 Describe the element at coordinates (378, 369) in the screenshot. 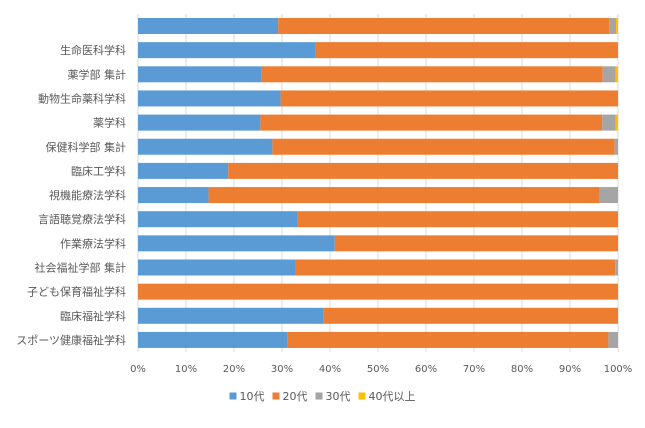

I see `x-tick-label: 50%` at that location.